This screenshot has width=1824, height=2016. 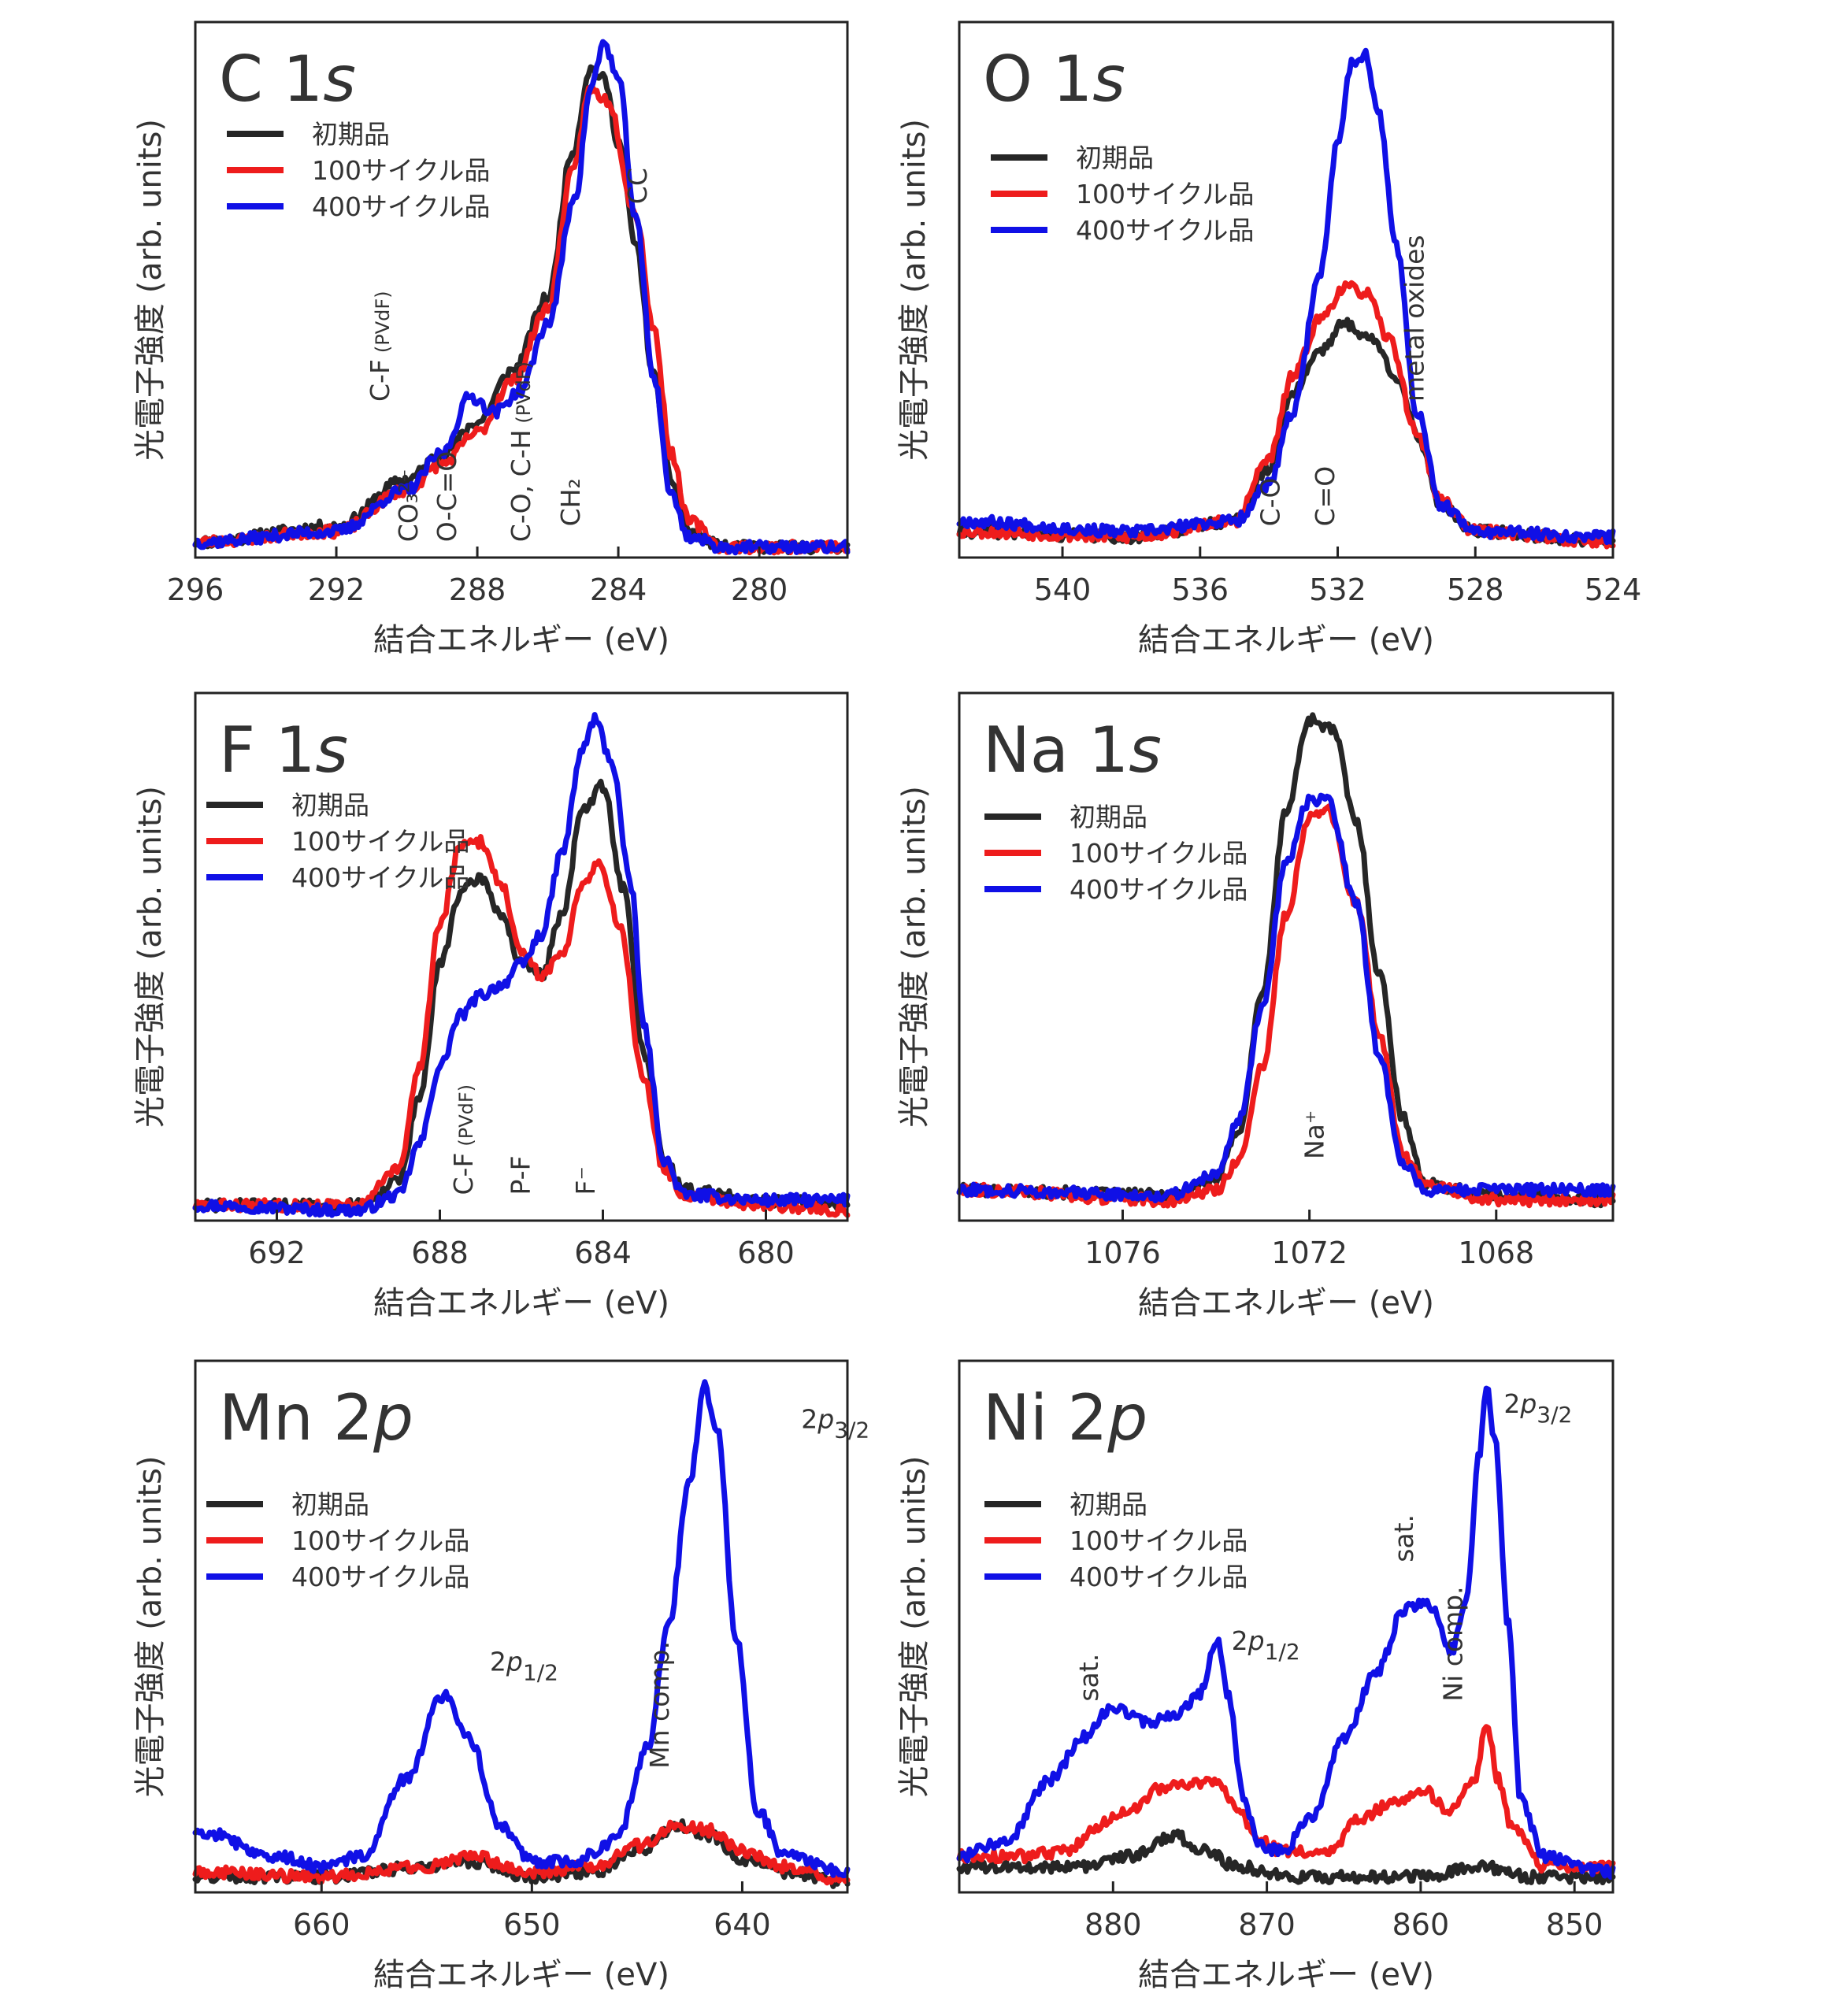 What do you see at coordinates (618, 590) in the screenshot?
I see `x-tick-label: 284` at bounding box center [618, 590].